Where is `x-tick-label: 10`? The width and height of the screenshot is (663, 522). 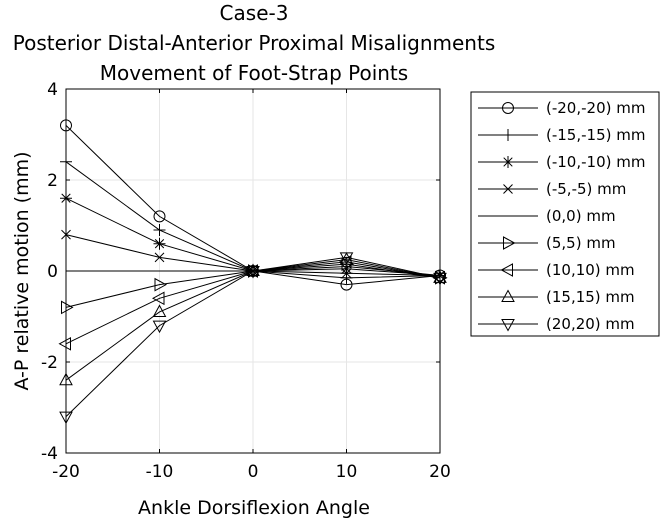
x-tick-label: 10 is located at coordinates (347, 472).